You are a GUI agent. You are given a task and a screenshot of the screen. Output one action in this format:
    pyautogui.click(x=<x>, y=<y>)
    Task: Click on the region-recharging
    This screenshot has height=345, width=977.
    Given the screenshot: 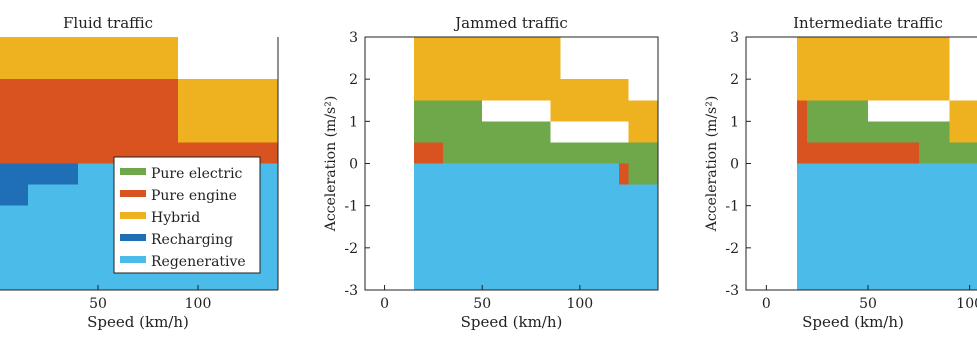 What is the action you would take?
    pyautogui.click(x=53, y=174)
    